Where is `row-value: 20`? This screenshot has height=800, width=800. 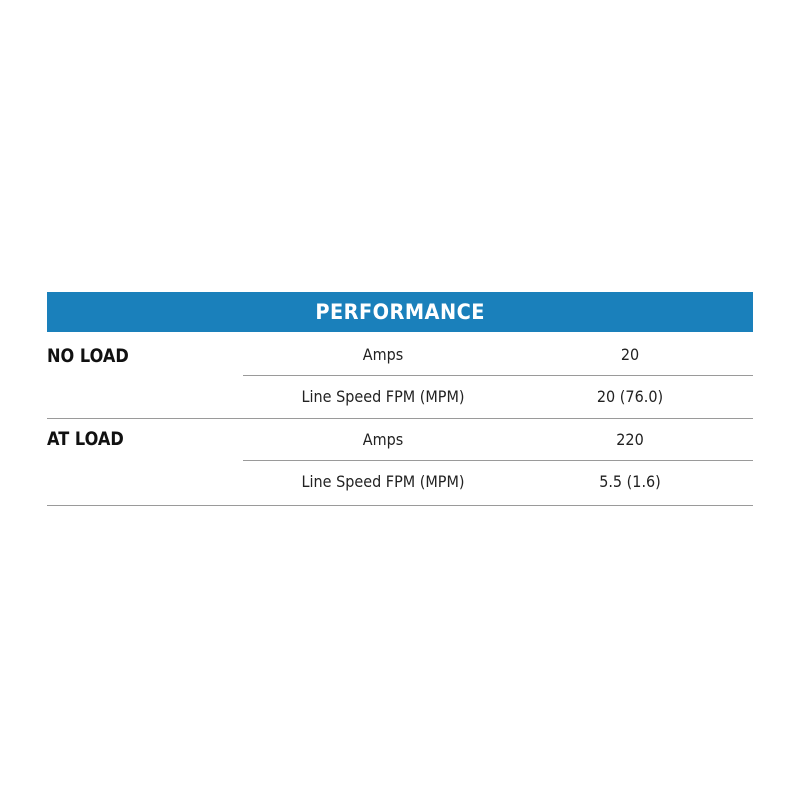
row-value: 20 is located at coordinates (630, 354).